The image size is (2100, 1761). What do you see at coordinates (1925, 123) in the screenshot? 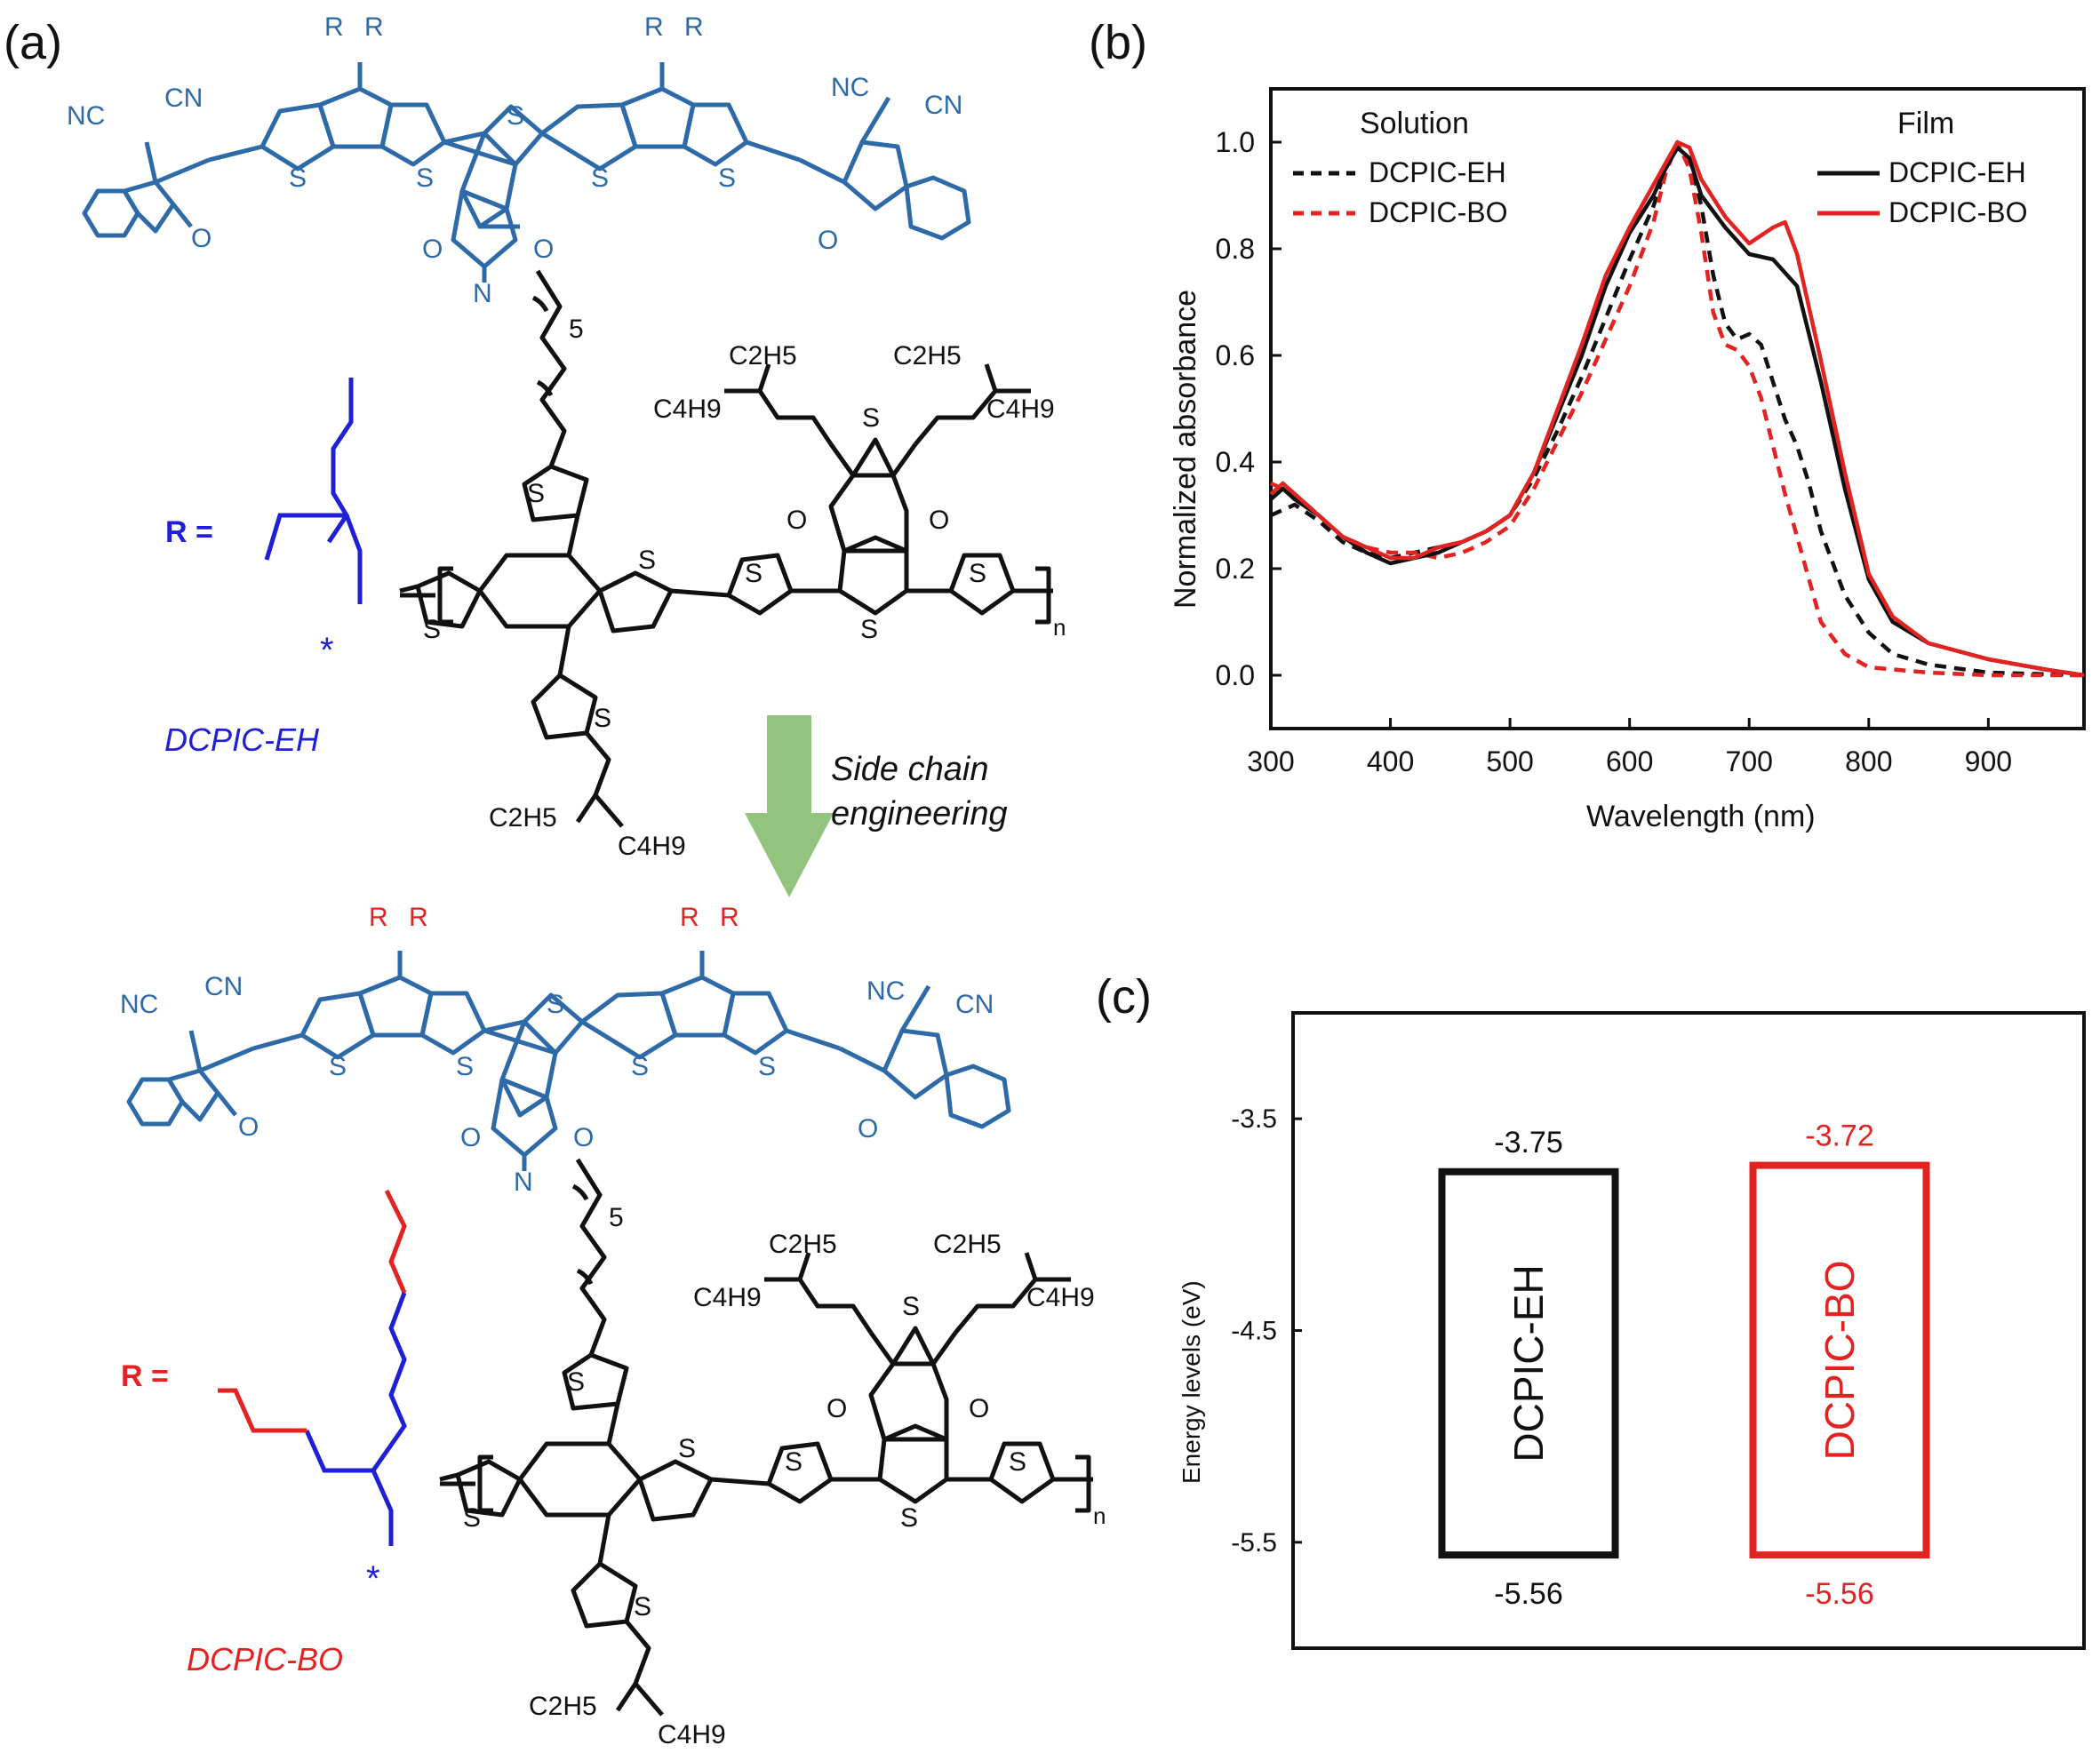
I see `legend-title-film: Film` at bounding box center [1925, 123].